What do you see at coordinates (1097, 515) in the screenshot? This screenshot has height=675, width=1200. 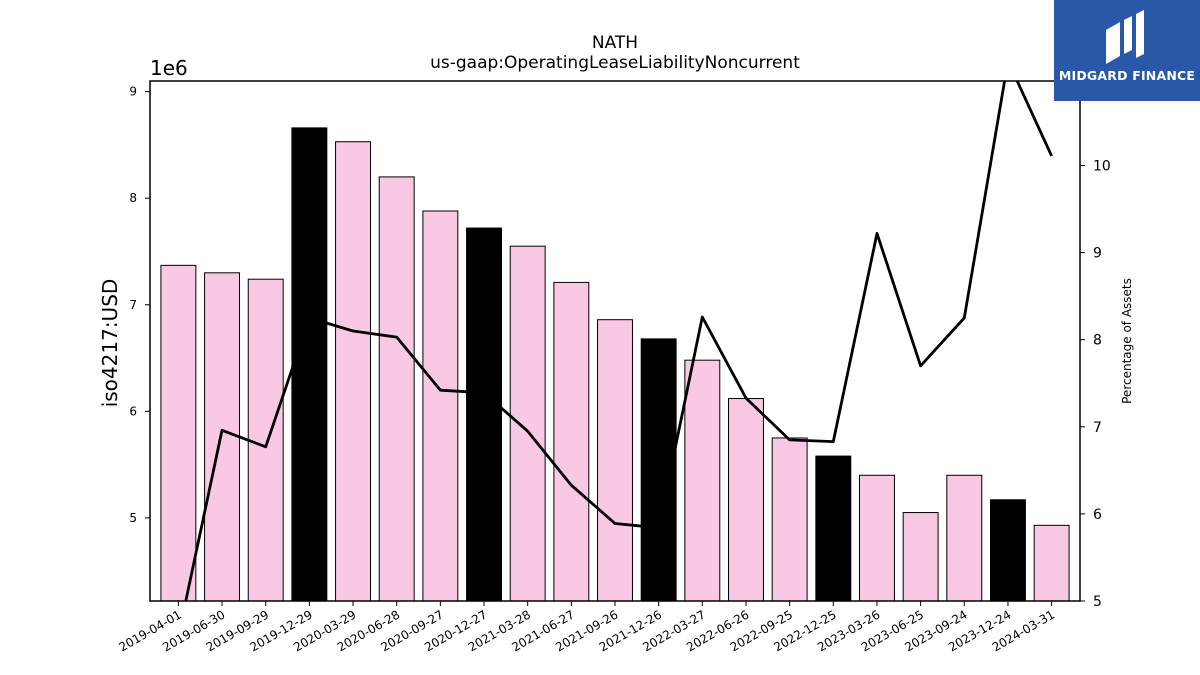 I see `y2-tick-label: 6` at bounding box center [1097, 515].